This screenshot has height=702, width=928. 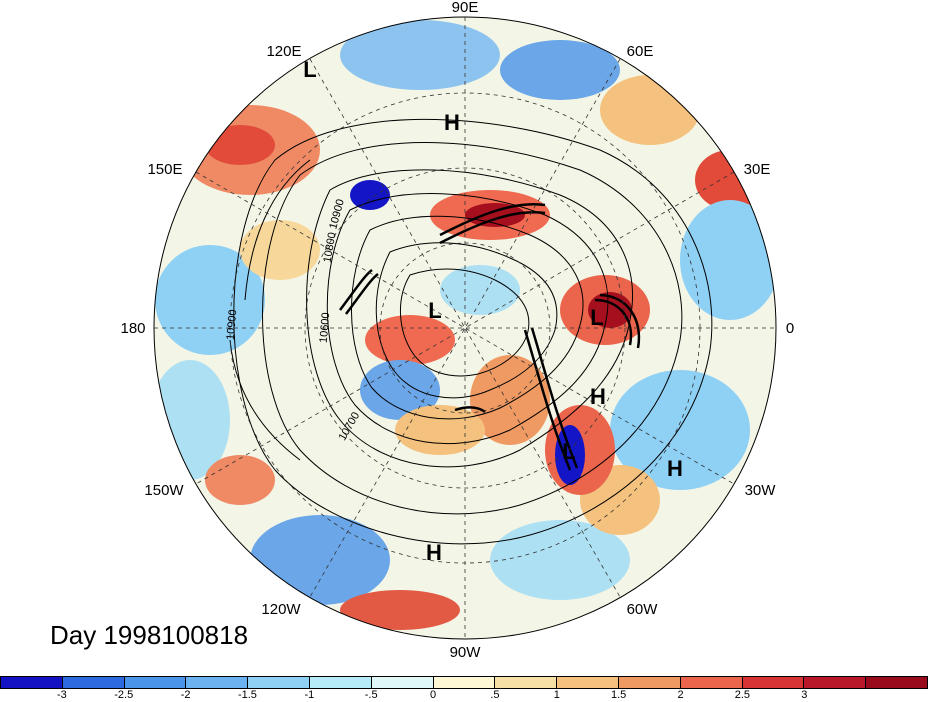 What do you see at coordinates (556, 695) in the screenshot?
I see `colorbar-tick-label: 1` at bounding box center [556, 695].